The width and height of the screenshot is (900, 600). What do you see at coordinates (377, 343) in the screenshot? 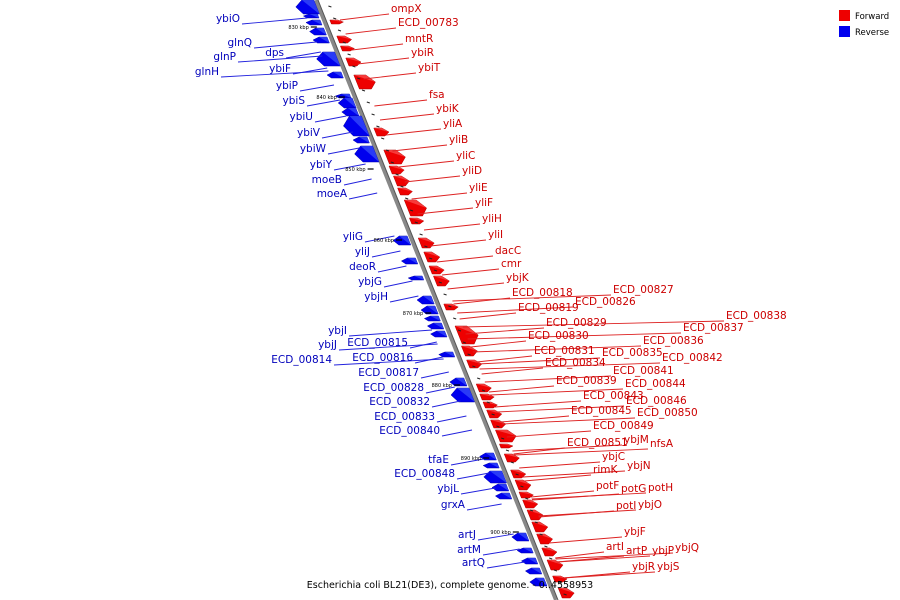
I see `reverse-gene-label: ECD_00815` at bounding box center [377, 343].